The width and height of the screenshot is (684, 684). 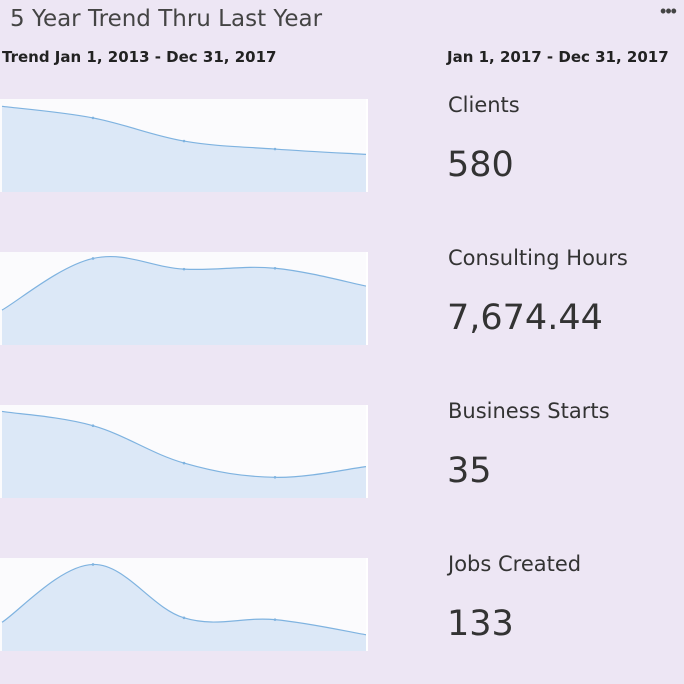 What do you see at coordinates (558, 57) in the screenshot?
I see `current-period-header: Jan 1, 2017 - Dec 31, 2017` at bounding box center [558, 57].